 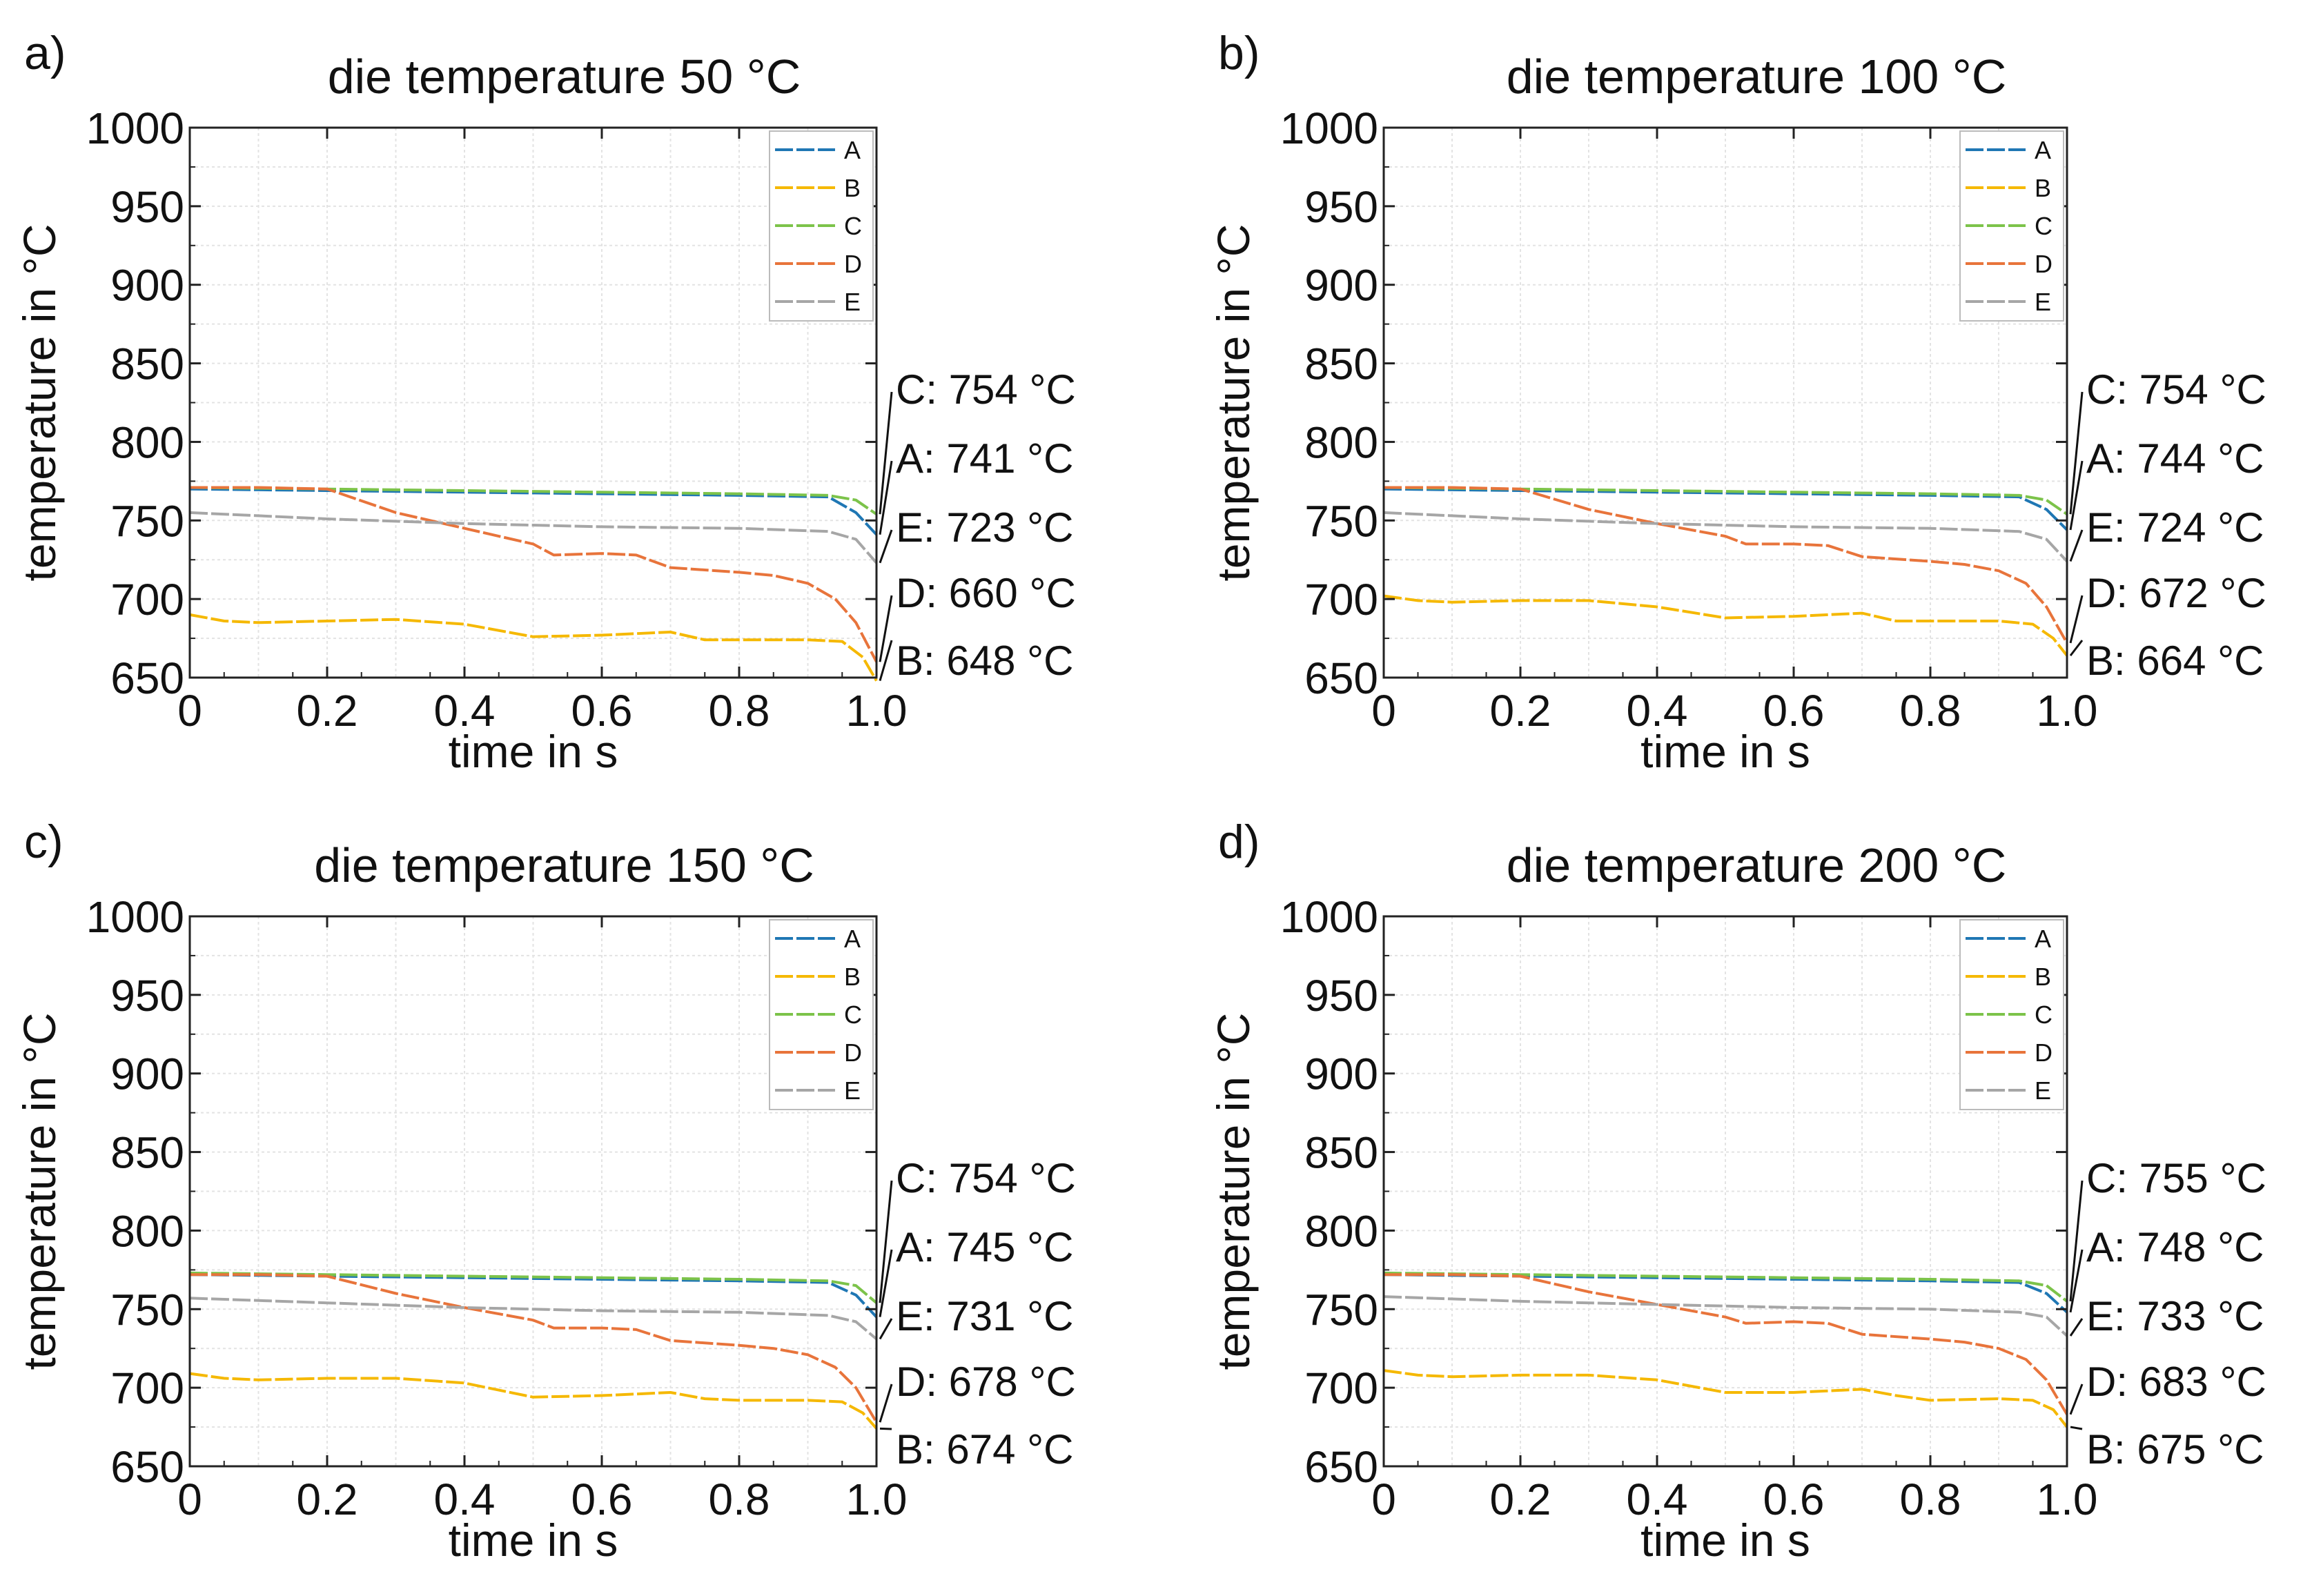 What do you see at coordinates (985, 459) in the screenshot?
I see `annotation-label: A: 741 °C` at bounding box center [985, 459].